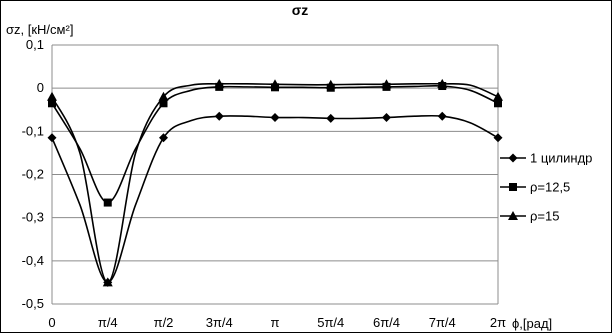 Image resolution: width=612 pixels, height=333 pixels. I want to click on x-tick-label: 5π/4, so click(330, 322).